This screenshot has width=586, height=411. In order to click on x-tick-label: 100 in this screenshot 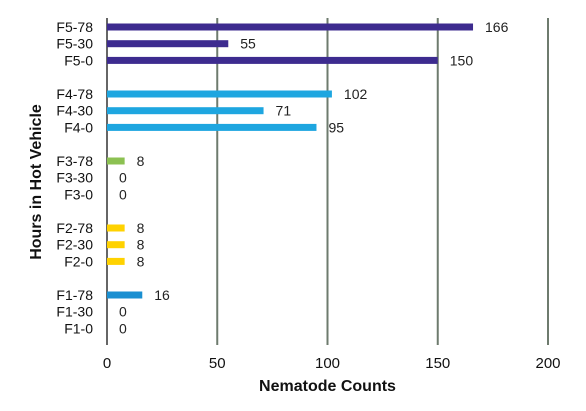, I will do `click(327, 363)`.